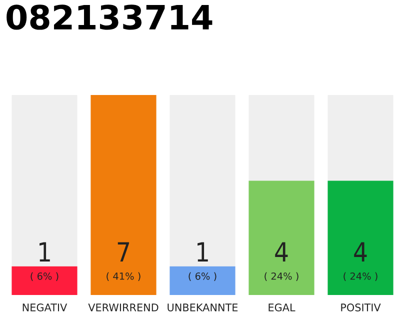 The image size is (410, 320). What do you see at coordinates (109, 17) in the screenshot?
I see `chart-title: 082133714` at bounding box center [109, 17].